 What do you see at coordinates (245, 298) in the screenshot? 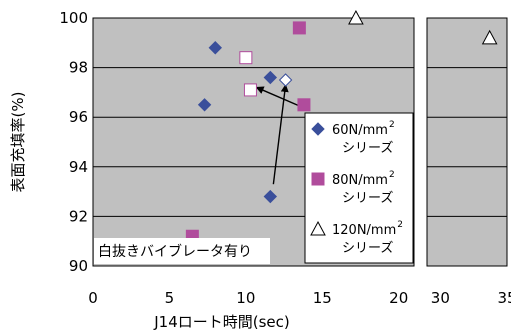
I see `x-tick-label: 10` at bounding box center [245, 298].